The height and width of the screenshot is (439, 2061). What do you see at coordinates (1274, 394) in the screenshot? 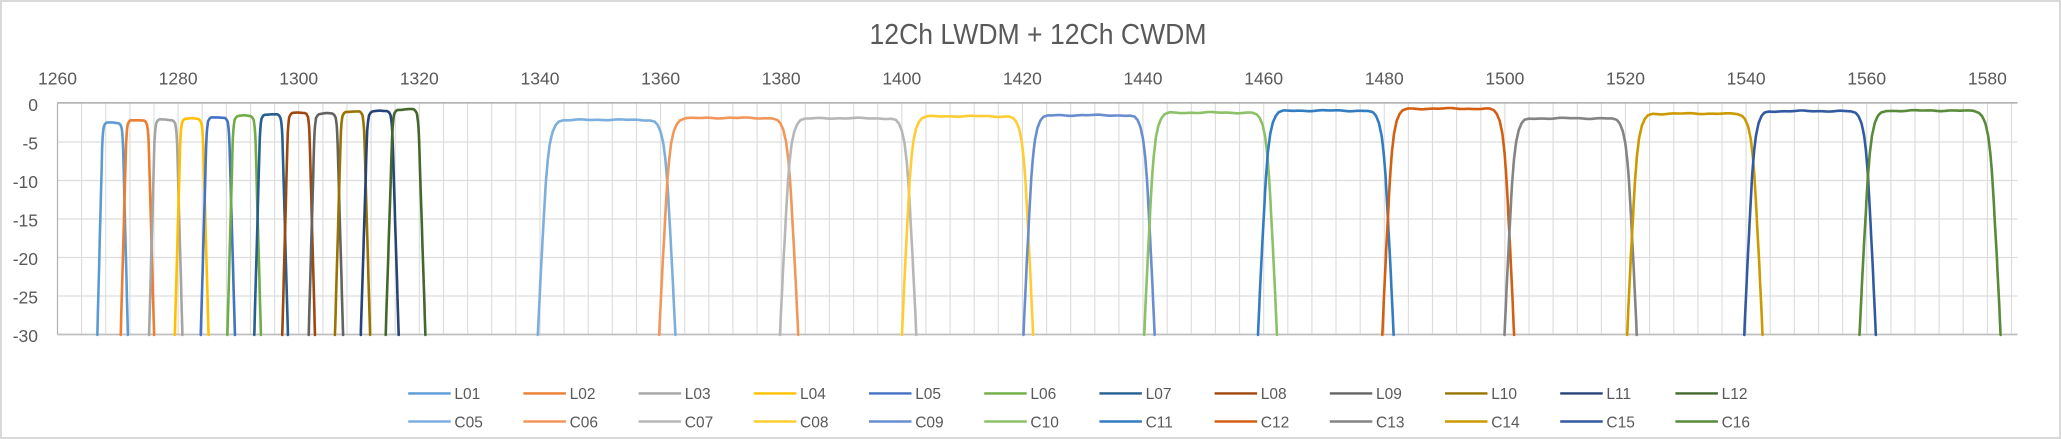
I see `svg-text: L08` at bounding box center [1274, 394].